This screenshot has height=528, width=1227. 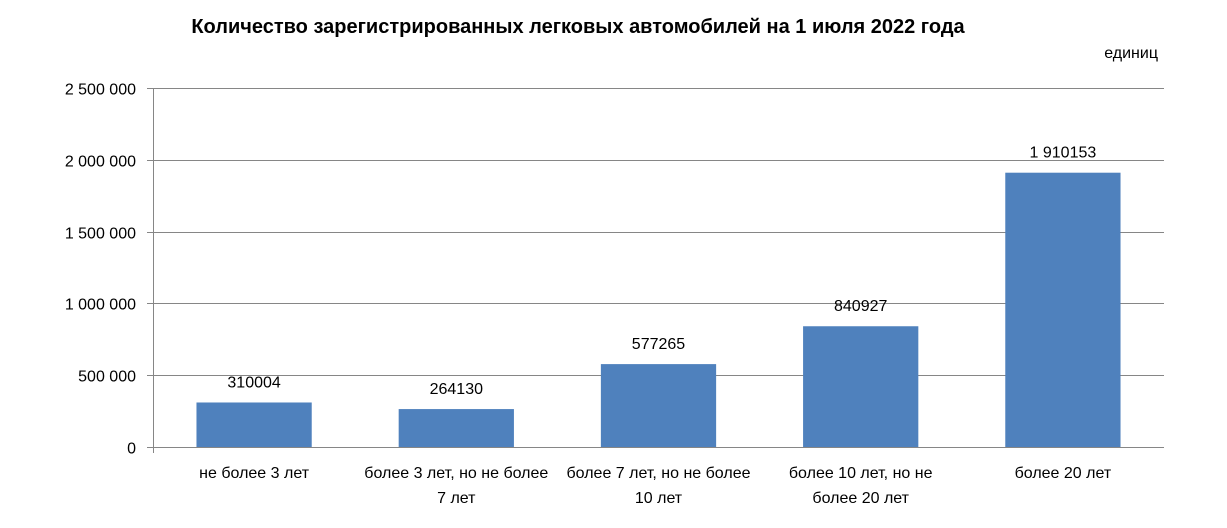 I want to click on x-tick-label: не более 3 лет, so click(x=254, y=473).